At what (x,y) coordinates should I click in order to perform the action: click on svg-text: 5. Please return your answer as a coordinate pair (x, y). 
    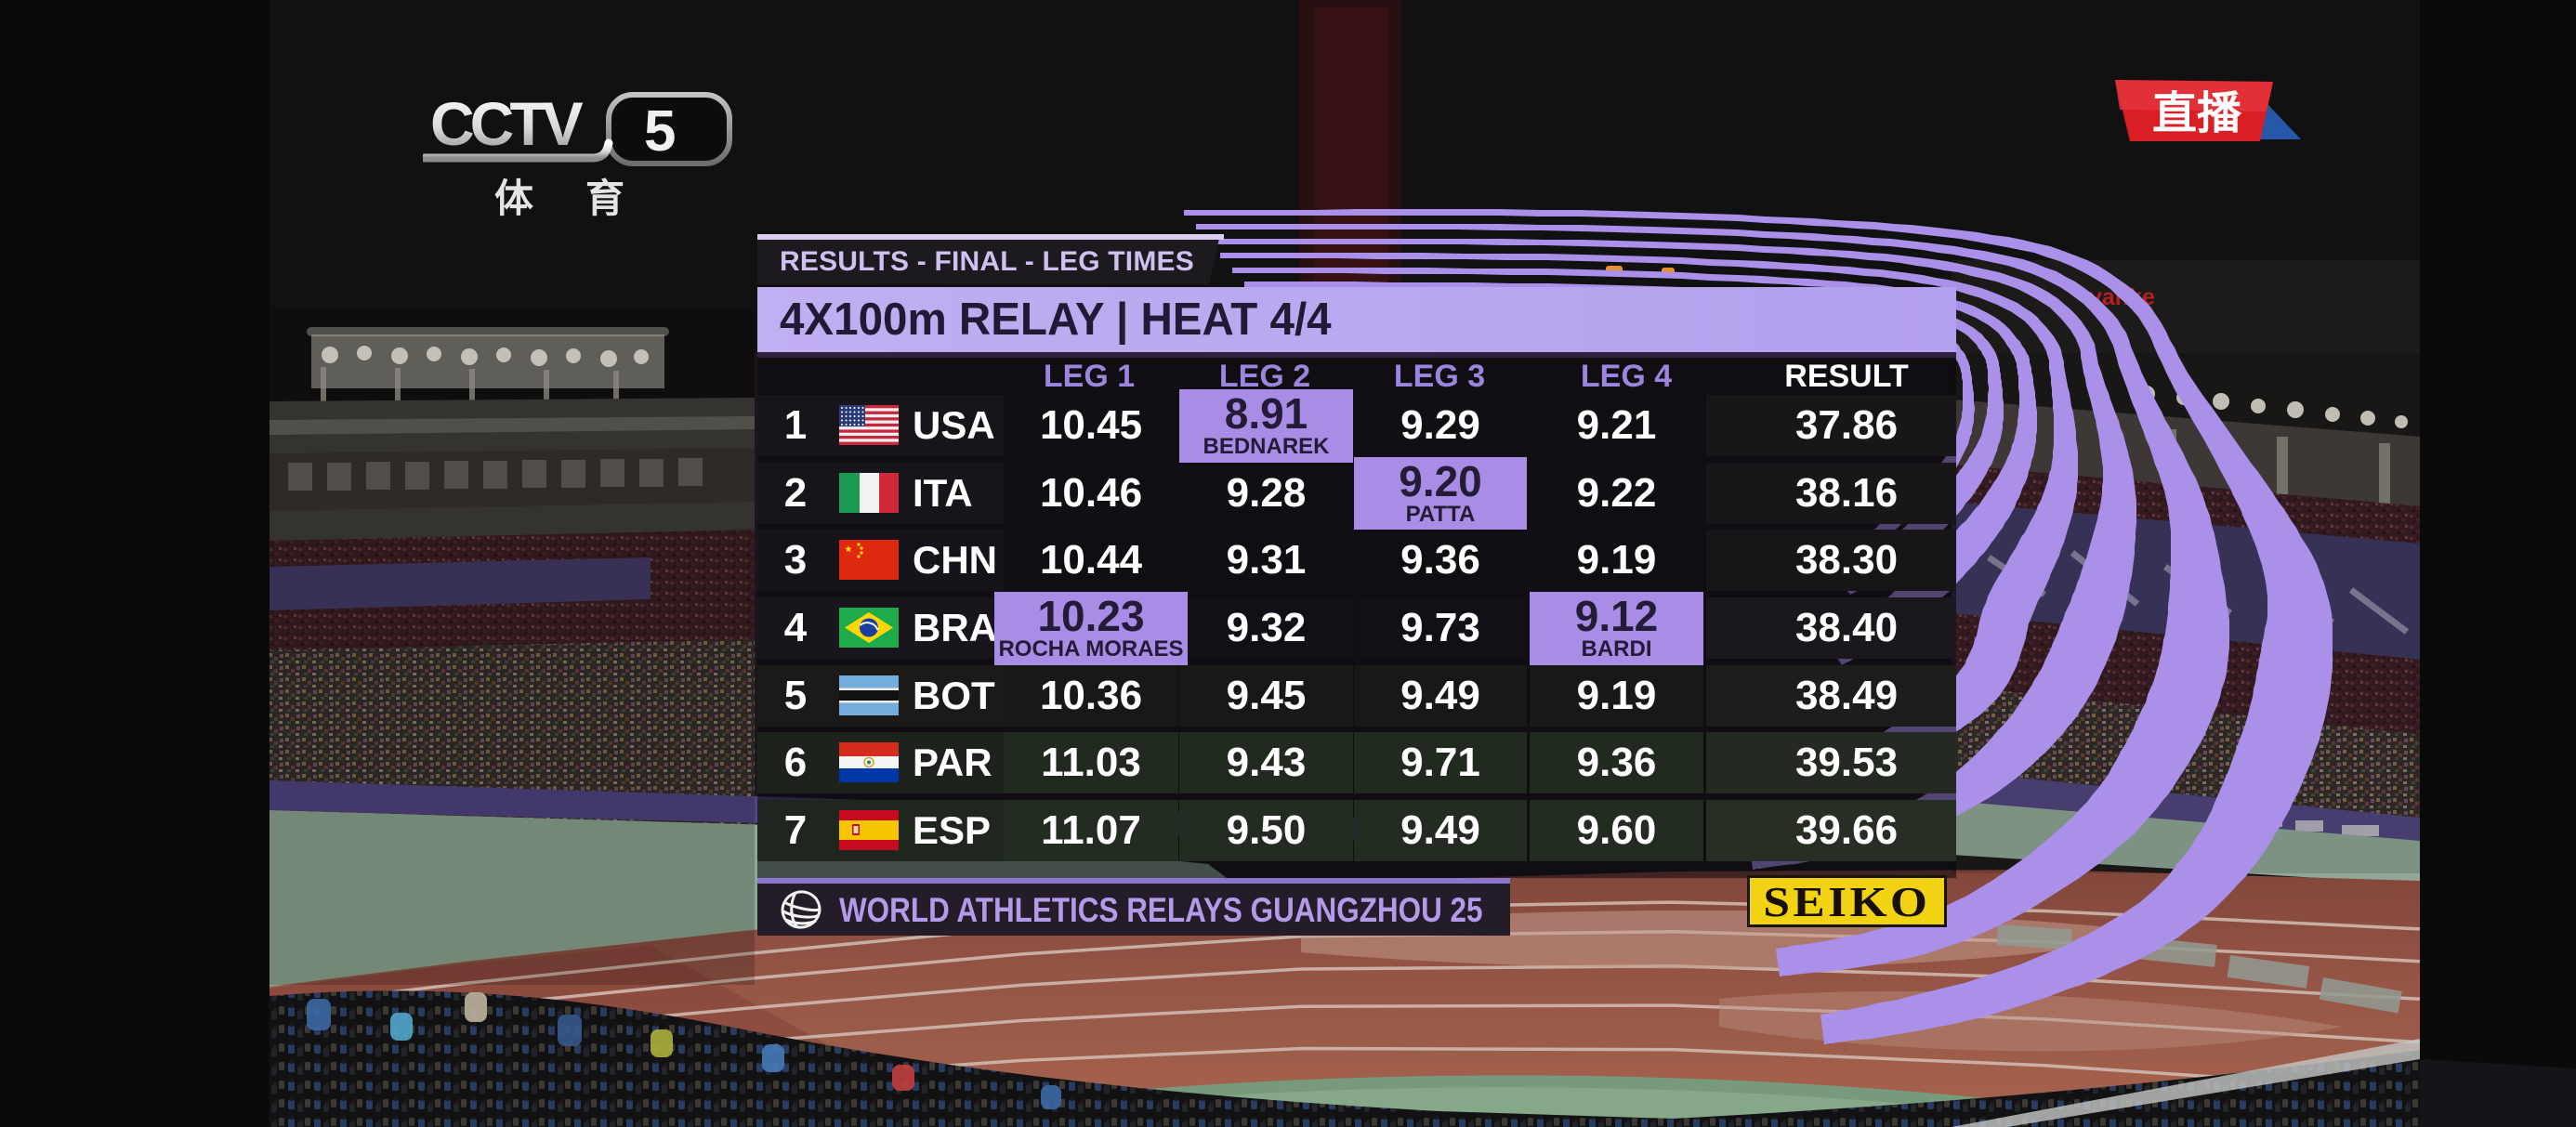
    Looking at the image, I should click on (660, 131).